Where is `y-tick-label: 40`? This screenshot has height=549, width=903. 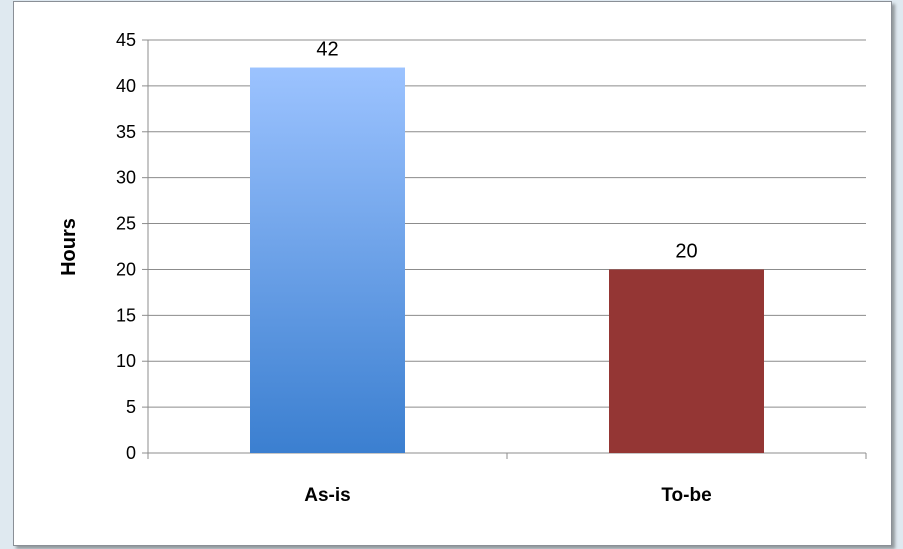
y-tick-label: 40 is located at coordinates (126, 86).